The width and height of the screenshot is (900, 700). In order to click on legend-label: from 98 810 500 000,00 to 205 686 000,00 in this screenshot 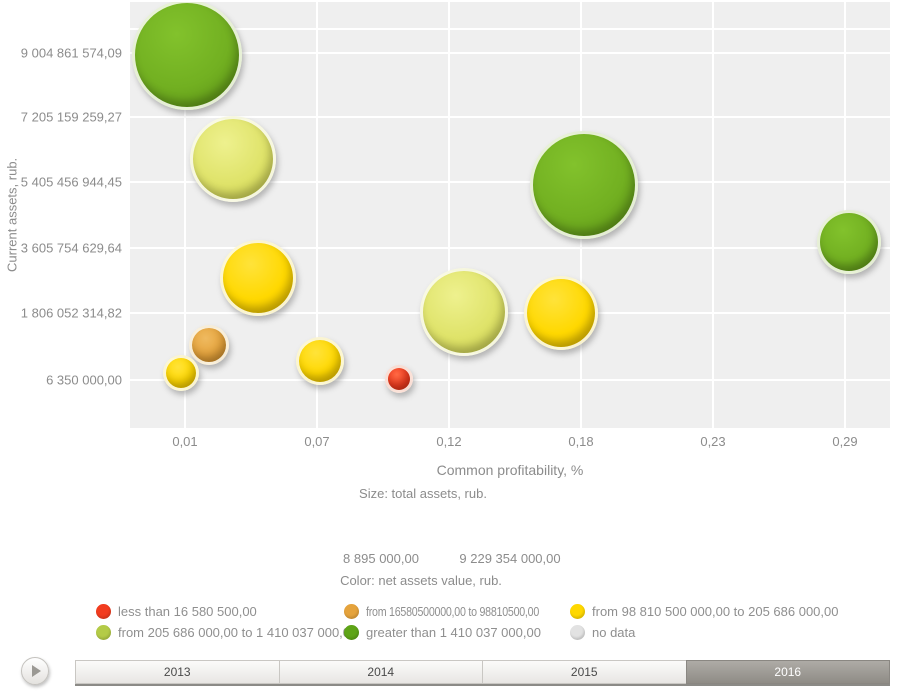, I will do `click(715, 611)`.